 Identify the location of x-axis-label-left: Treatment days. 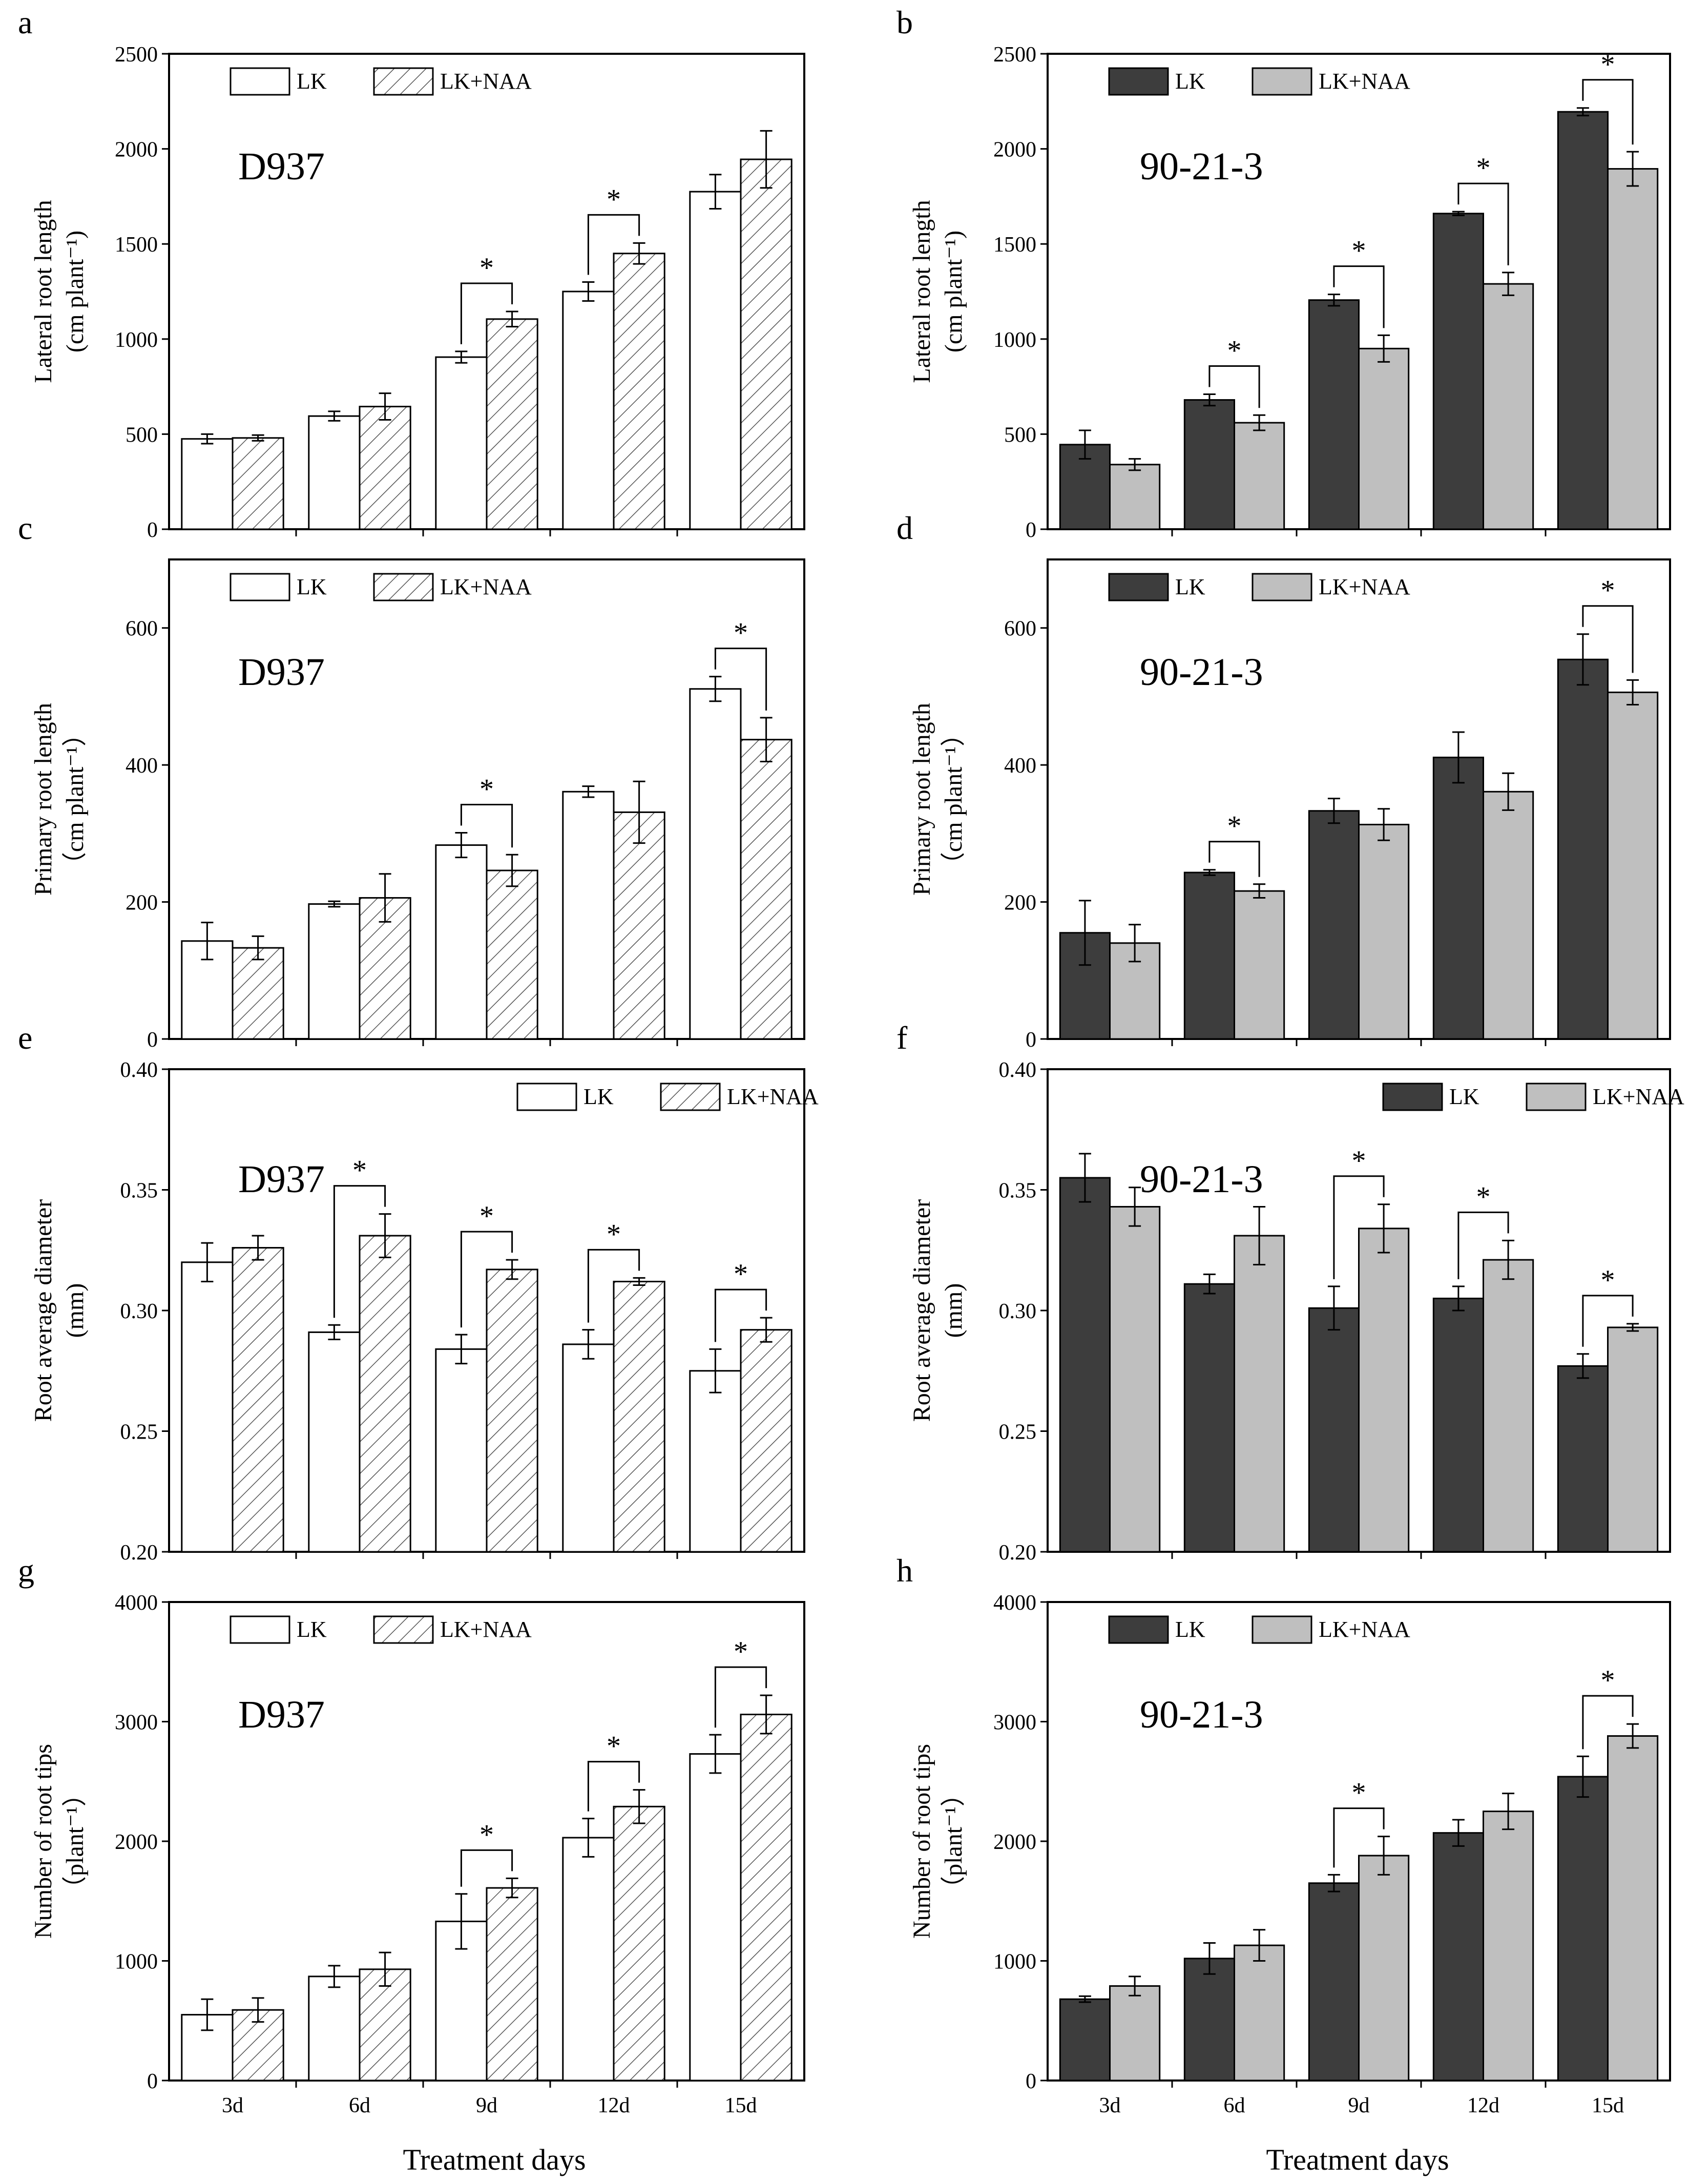
(494, 2160).